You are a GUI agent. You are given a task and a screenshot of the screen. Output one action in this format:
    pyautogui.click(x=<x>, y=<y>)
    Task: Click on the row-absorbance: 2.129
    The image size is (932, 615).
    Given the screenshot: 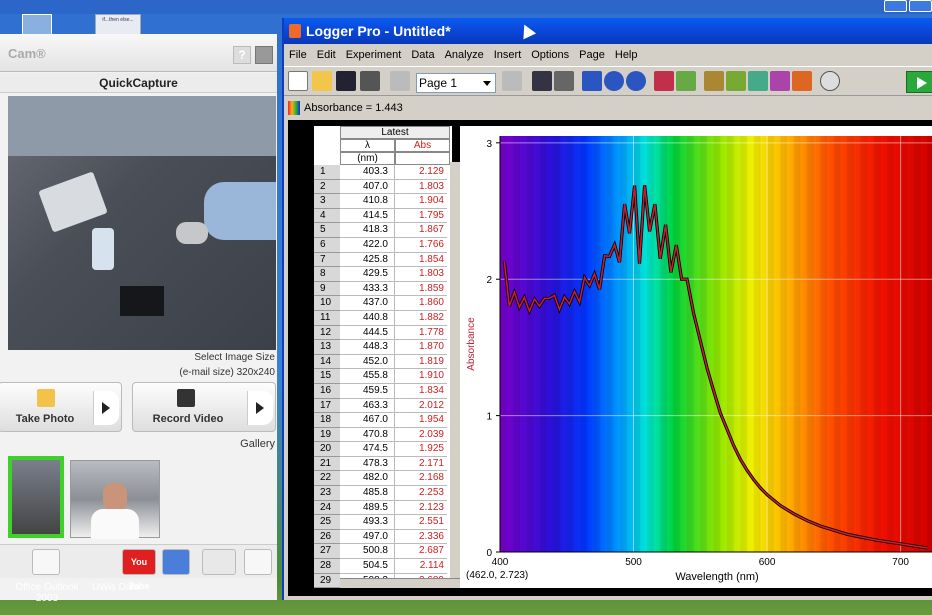 What is the action you would take?
    pyautogui.click(x=421, y=172)
    